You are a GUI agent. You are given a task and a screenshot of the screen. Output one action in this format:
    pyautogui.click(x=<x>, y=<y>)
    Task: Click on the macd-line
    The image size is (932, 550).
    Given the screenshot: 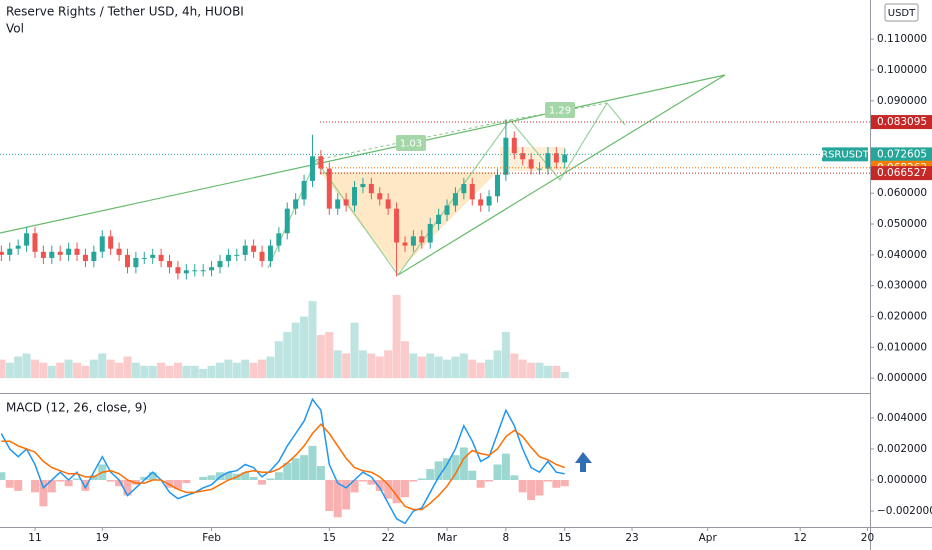 What is the action you would take?
    pyautogui.click(x=282, y=461)
    